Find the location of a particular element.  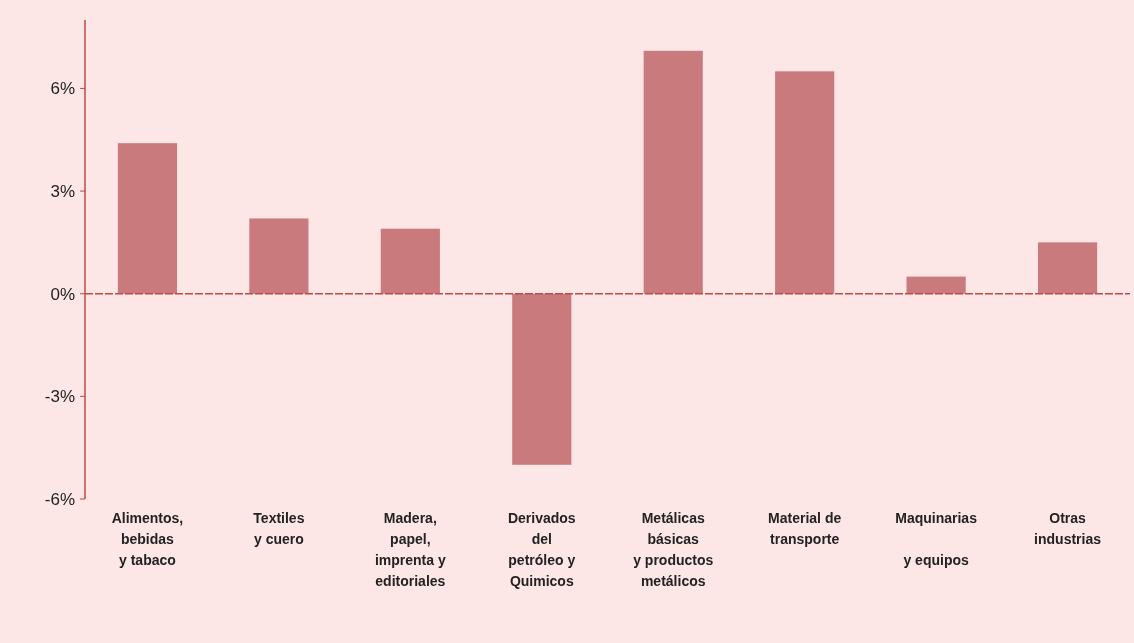

x-tick-label: Metálicas básicas y productos metálicos is located at coordinates (673, 549).